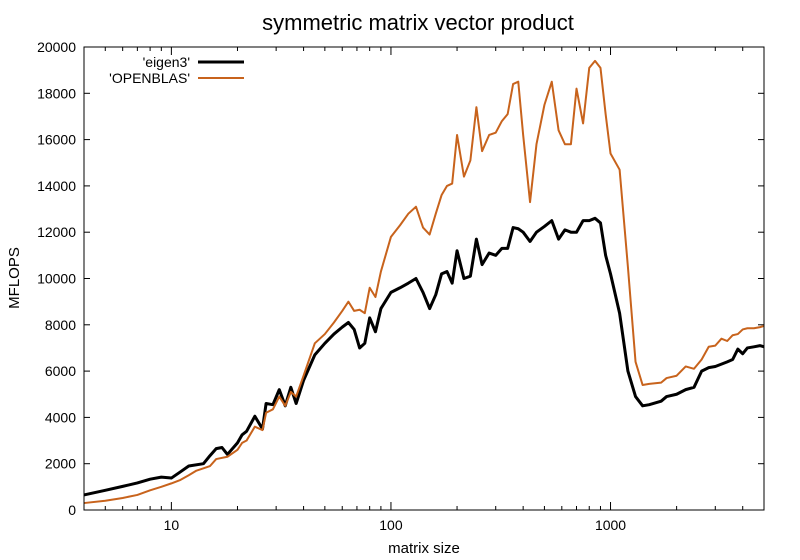 Image resolution: width=800 pixels, height=560 pixels. I want to click on y-tick-label: 8000, so click(60, 325).